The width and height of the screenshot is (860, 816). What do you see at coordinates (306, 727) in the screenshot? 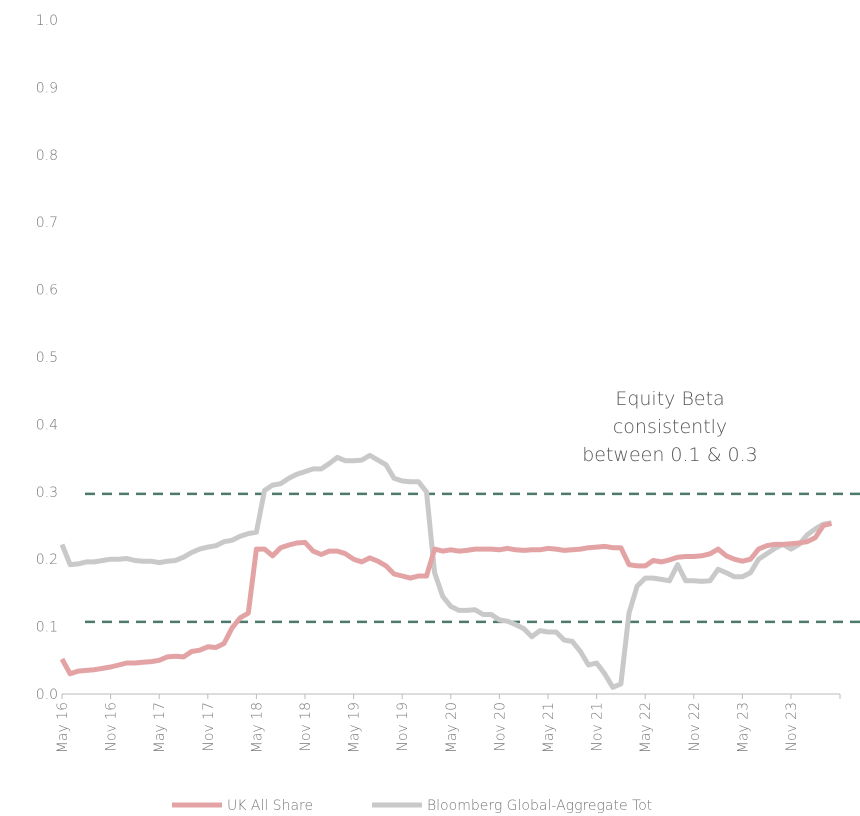
I see `x-tick-label: Nov 18` at bounding box center [306, 727].